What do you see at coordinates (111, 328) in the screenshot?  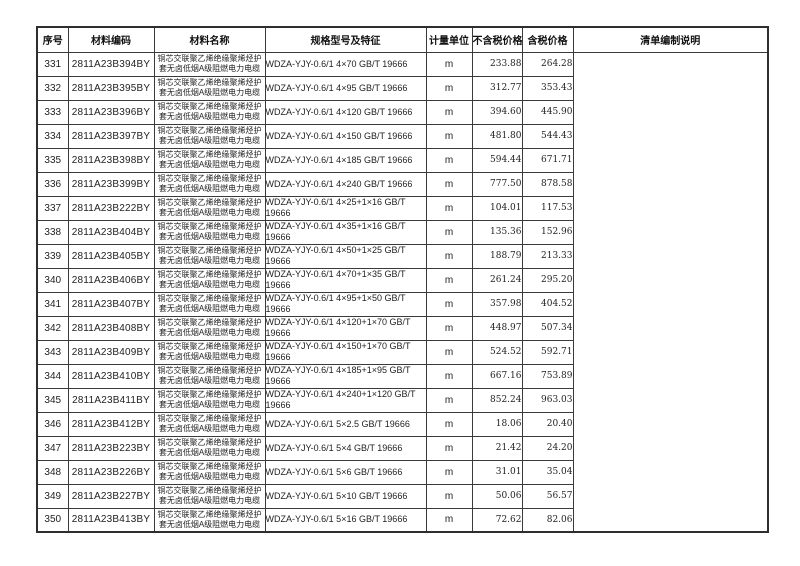 I see `material-code-cell: 2811A23B408BY` at bounding box center [111, 328].